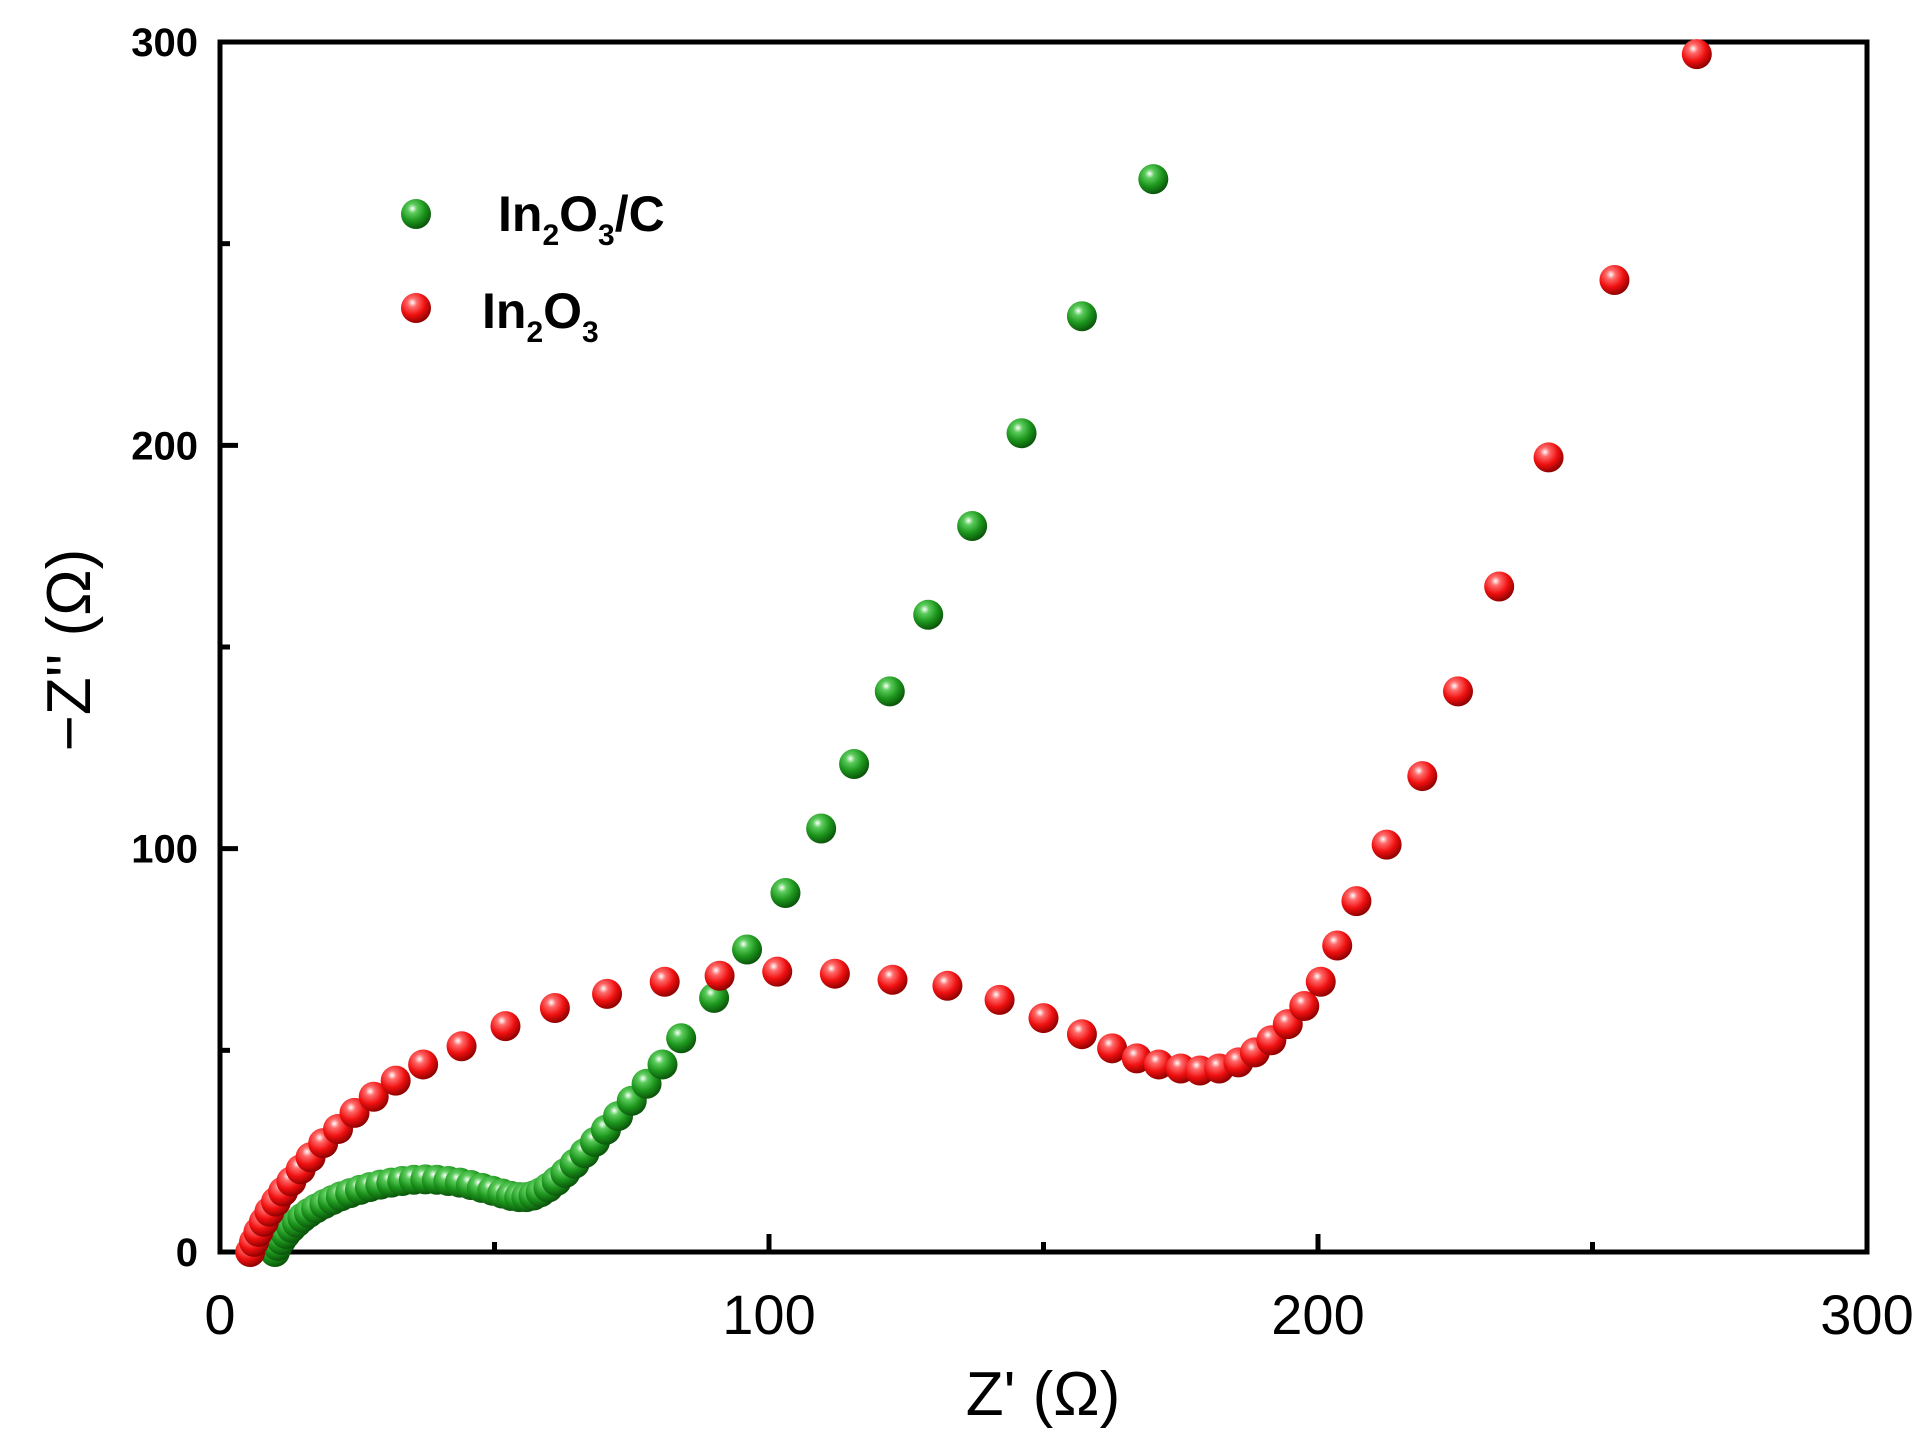 This screenshot has height=1433, width=1929. I want to click on legend-label-in2o3-c: In2O3/C, so click(581, 219).